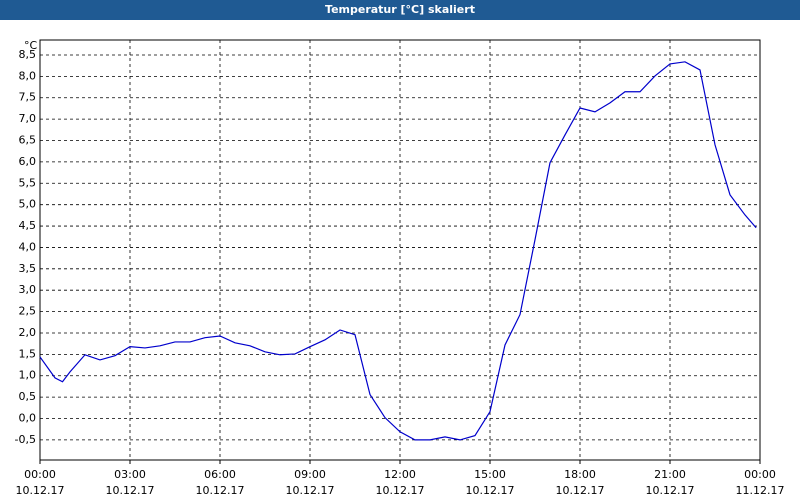 The width and height of the screenshot is (800, 500). What do you see at coordinates (31, 45) in the screenshot?
I see `y-unit: °C` at bounding box center [31, 45].